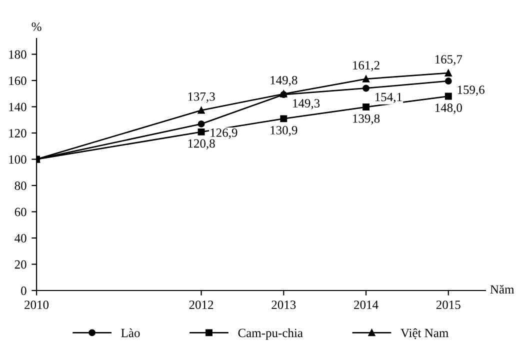  I want to click on data-label: 130,9, so click(284, 131).